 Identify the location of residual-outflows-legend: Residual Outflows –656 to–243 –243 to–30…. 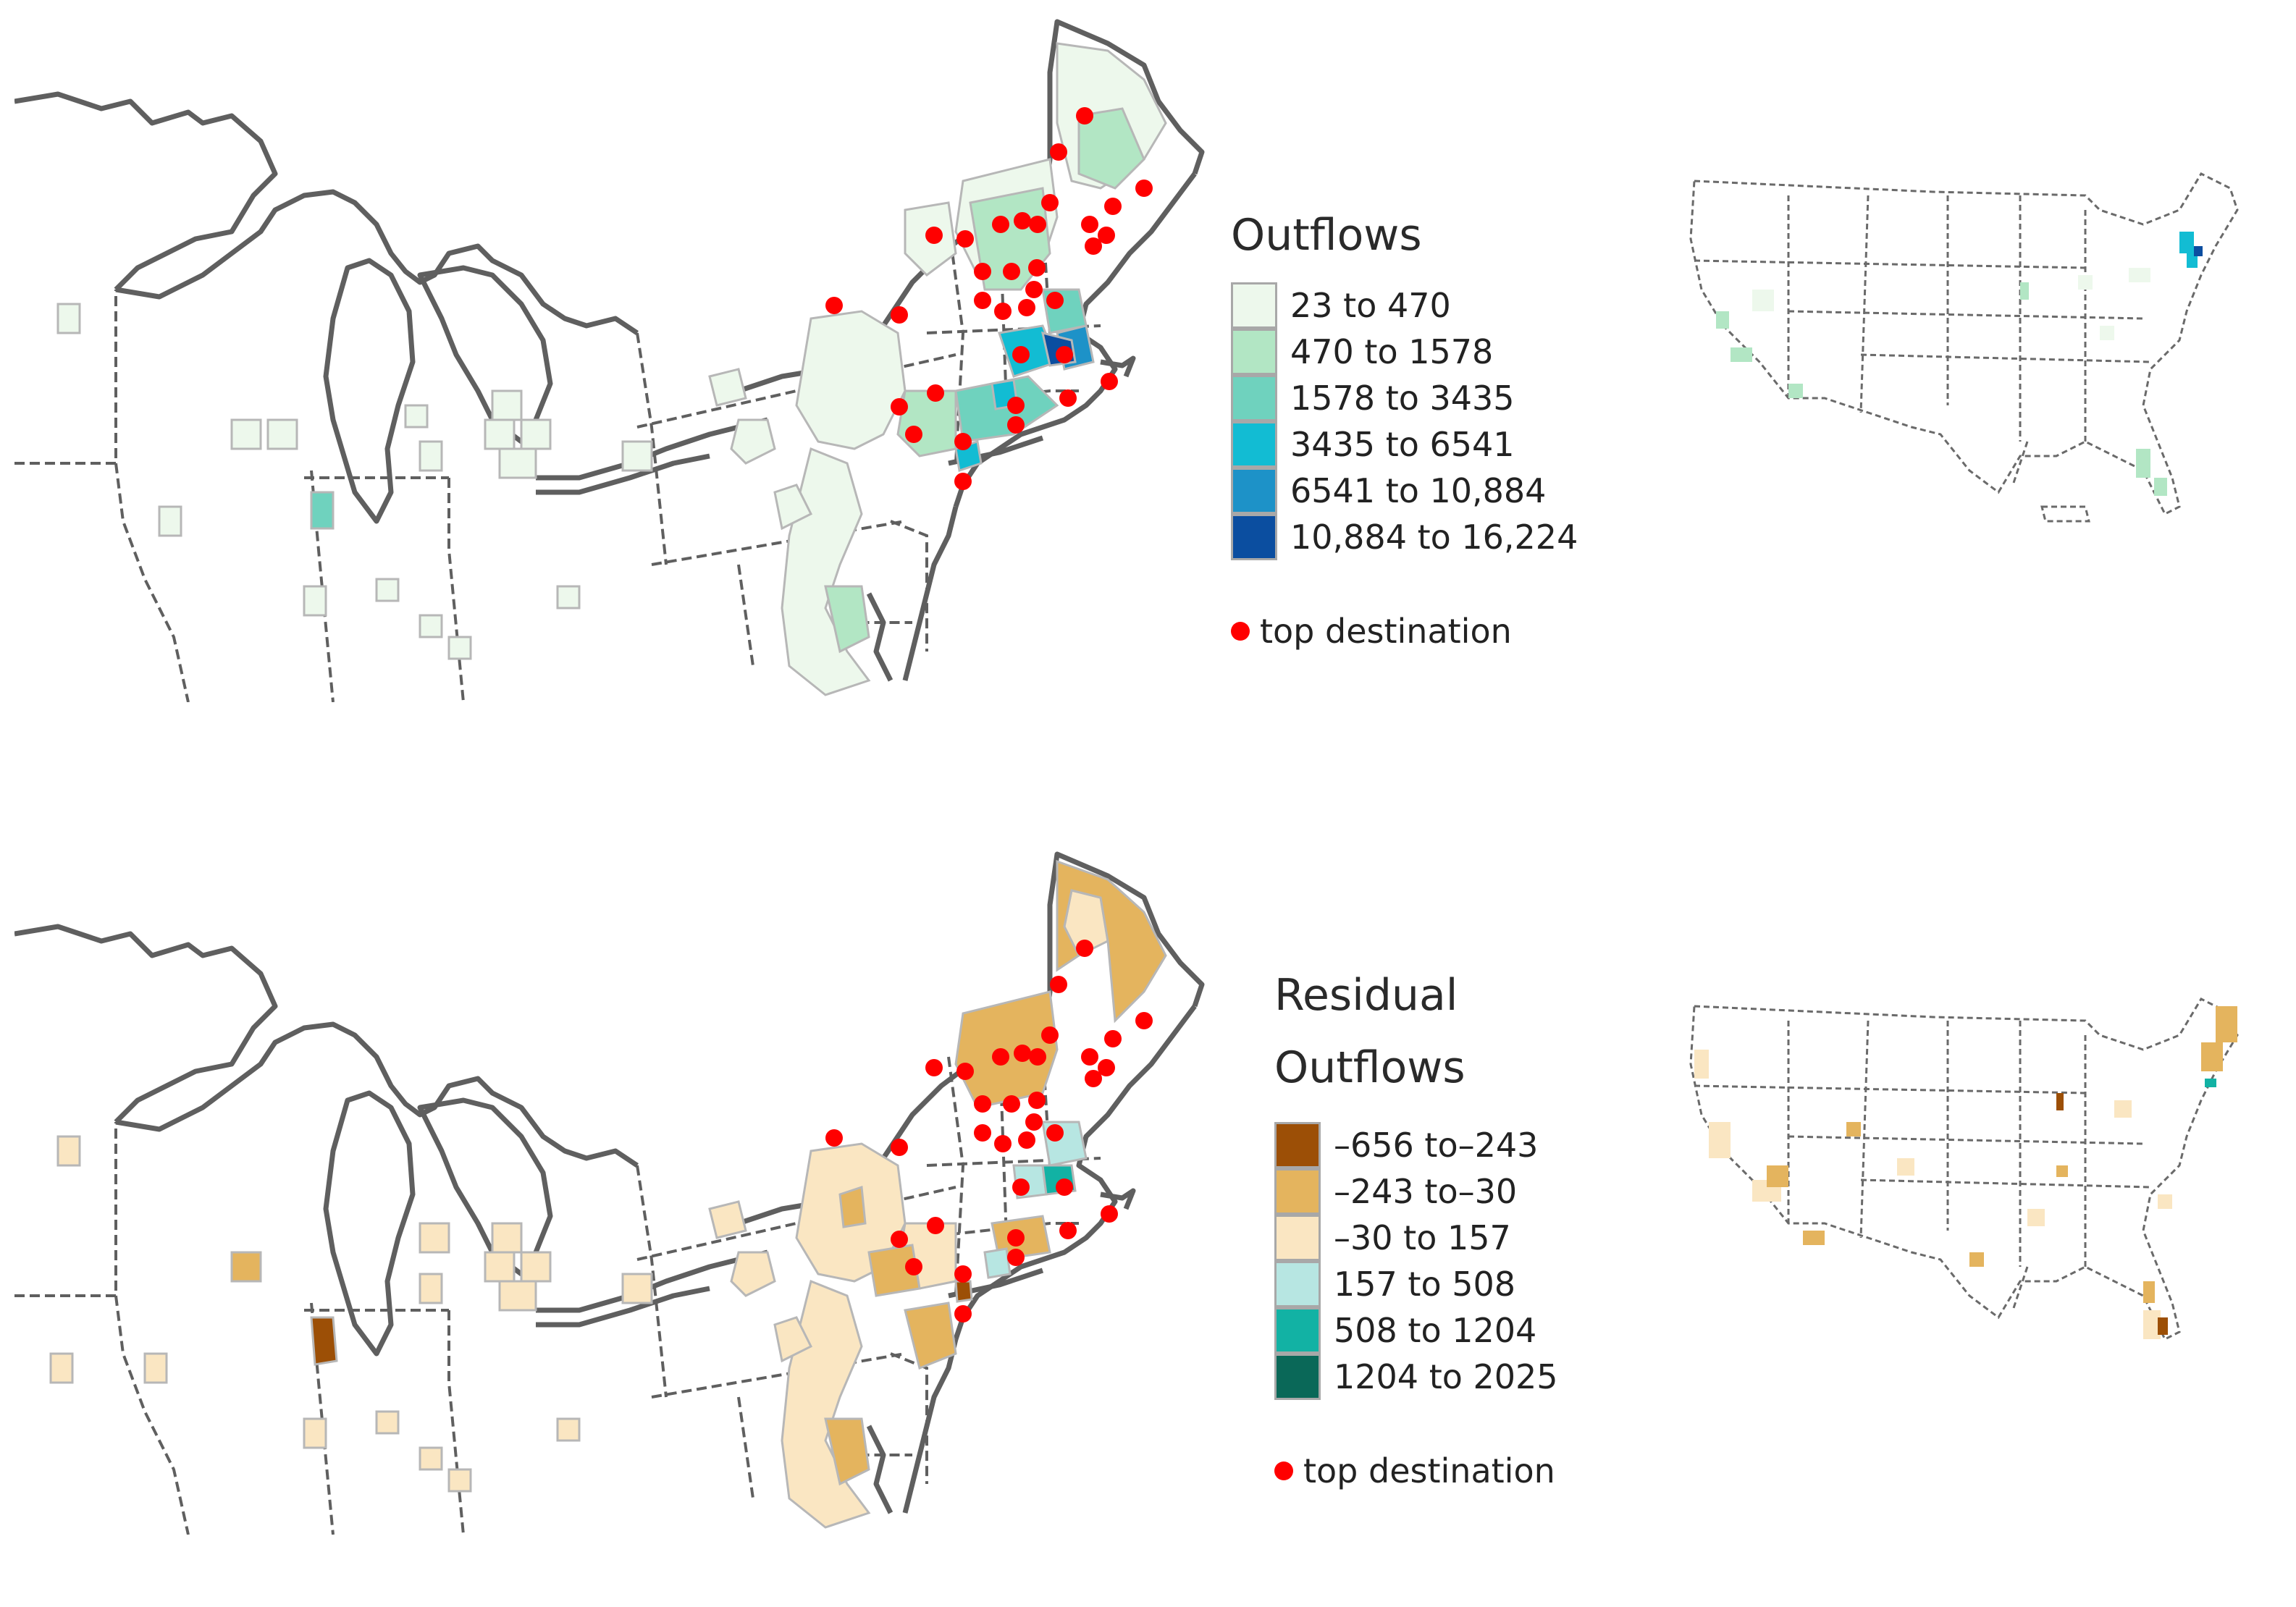
(1455, 1288).